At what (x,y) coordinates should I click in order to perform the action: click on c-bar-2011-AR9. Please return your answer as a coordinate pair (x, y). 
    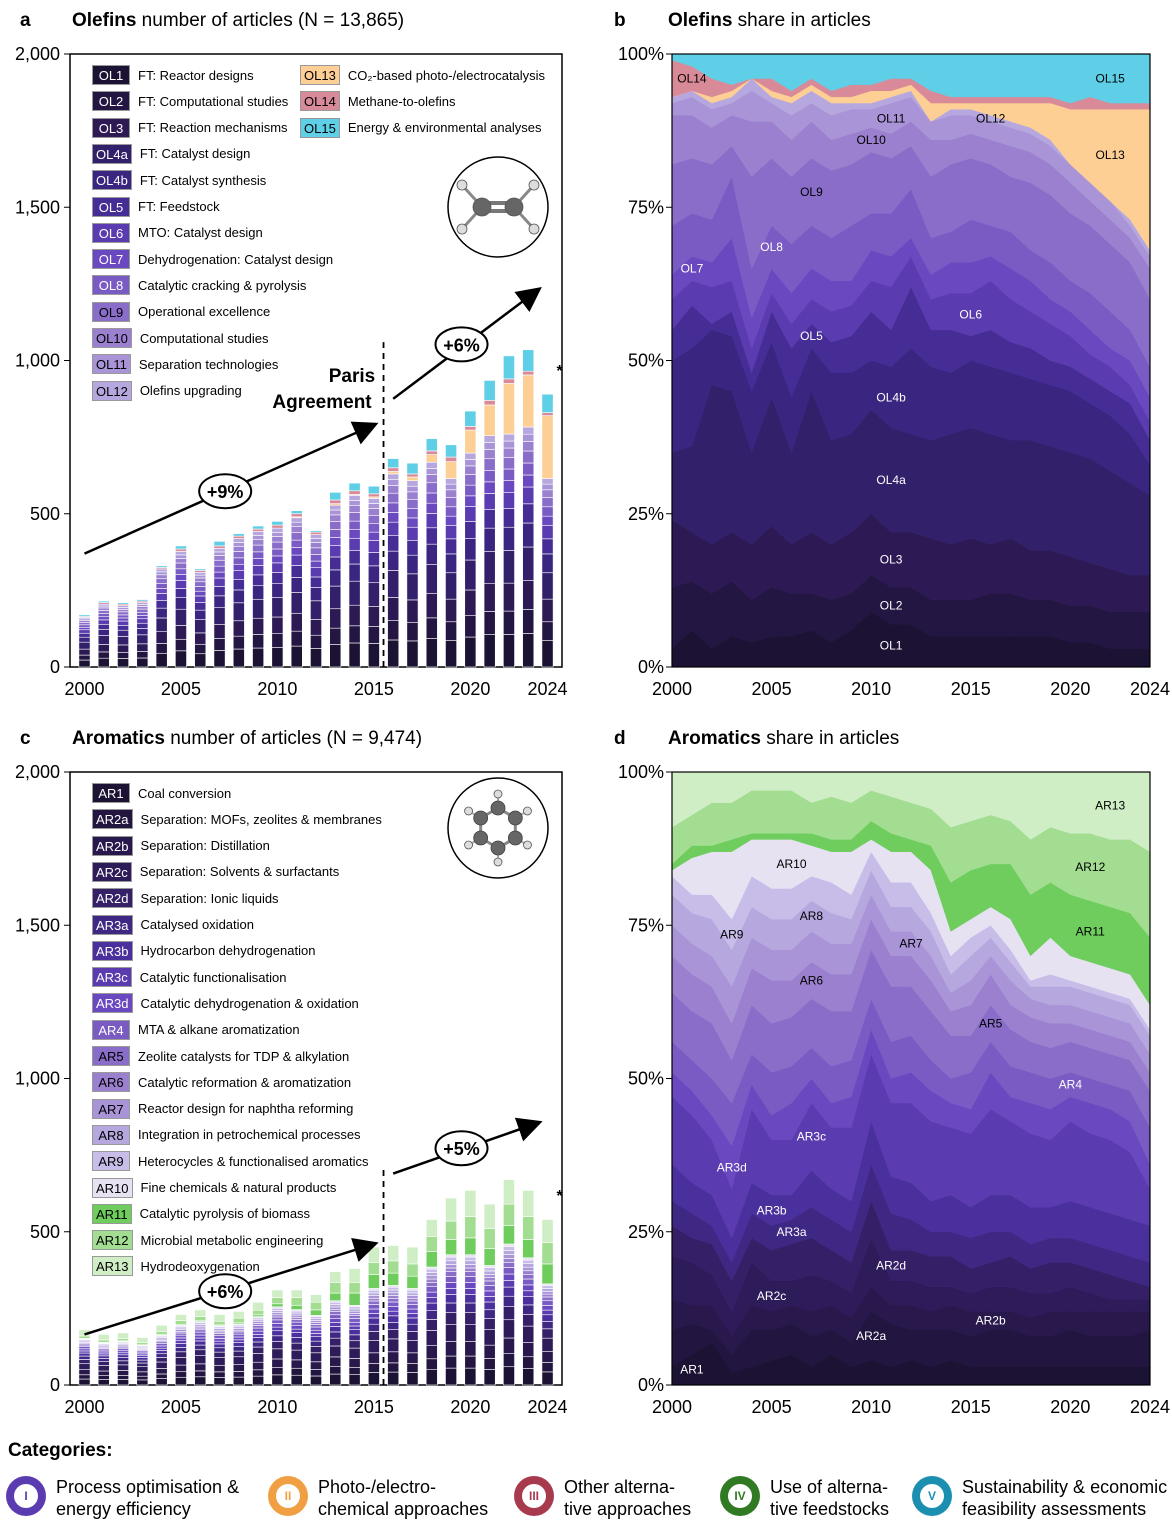
    Looking at the image, I should click on (296, 1312).